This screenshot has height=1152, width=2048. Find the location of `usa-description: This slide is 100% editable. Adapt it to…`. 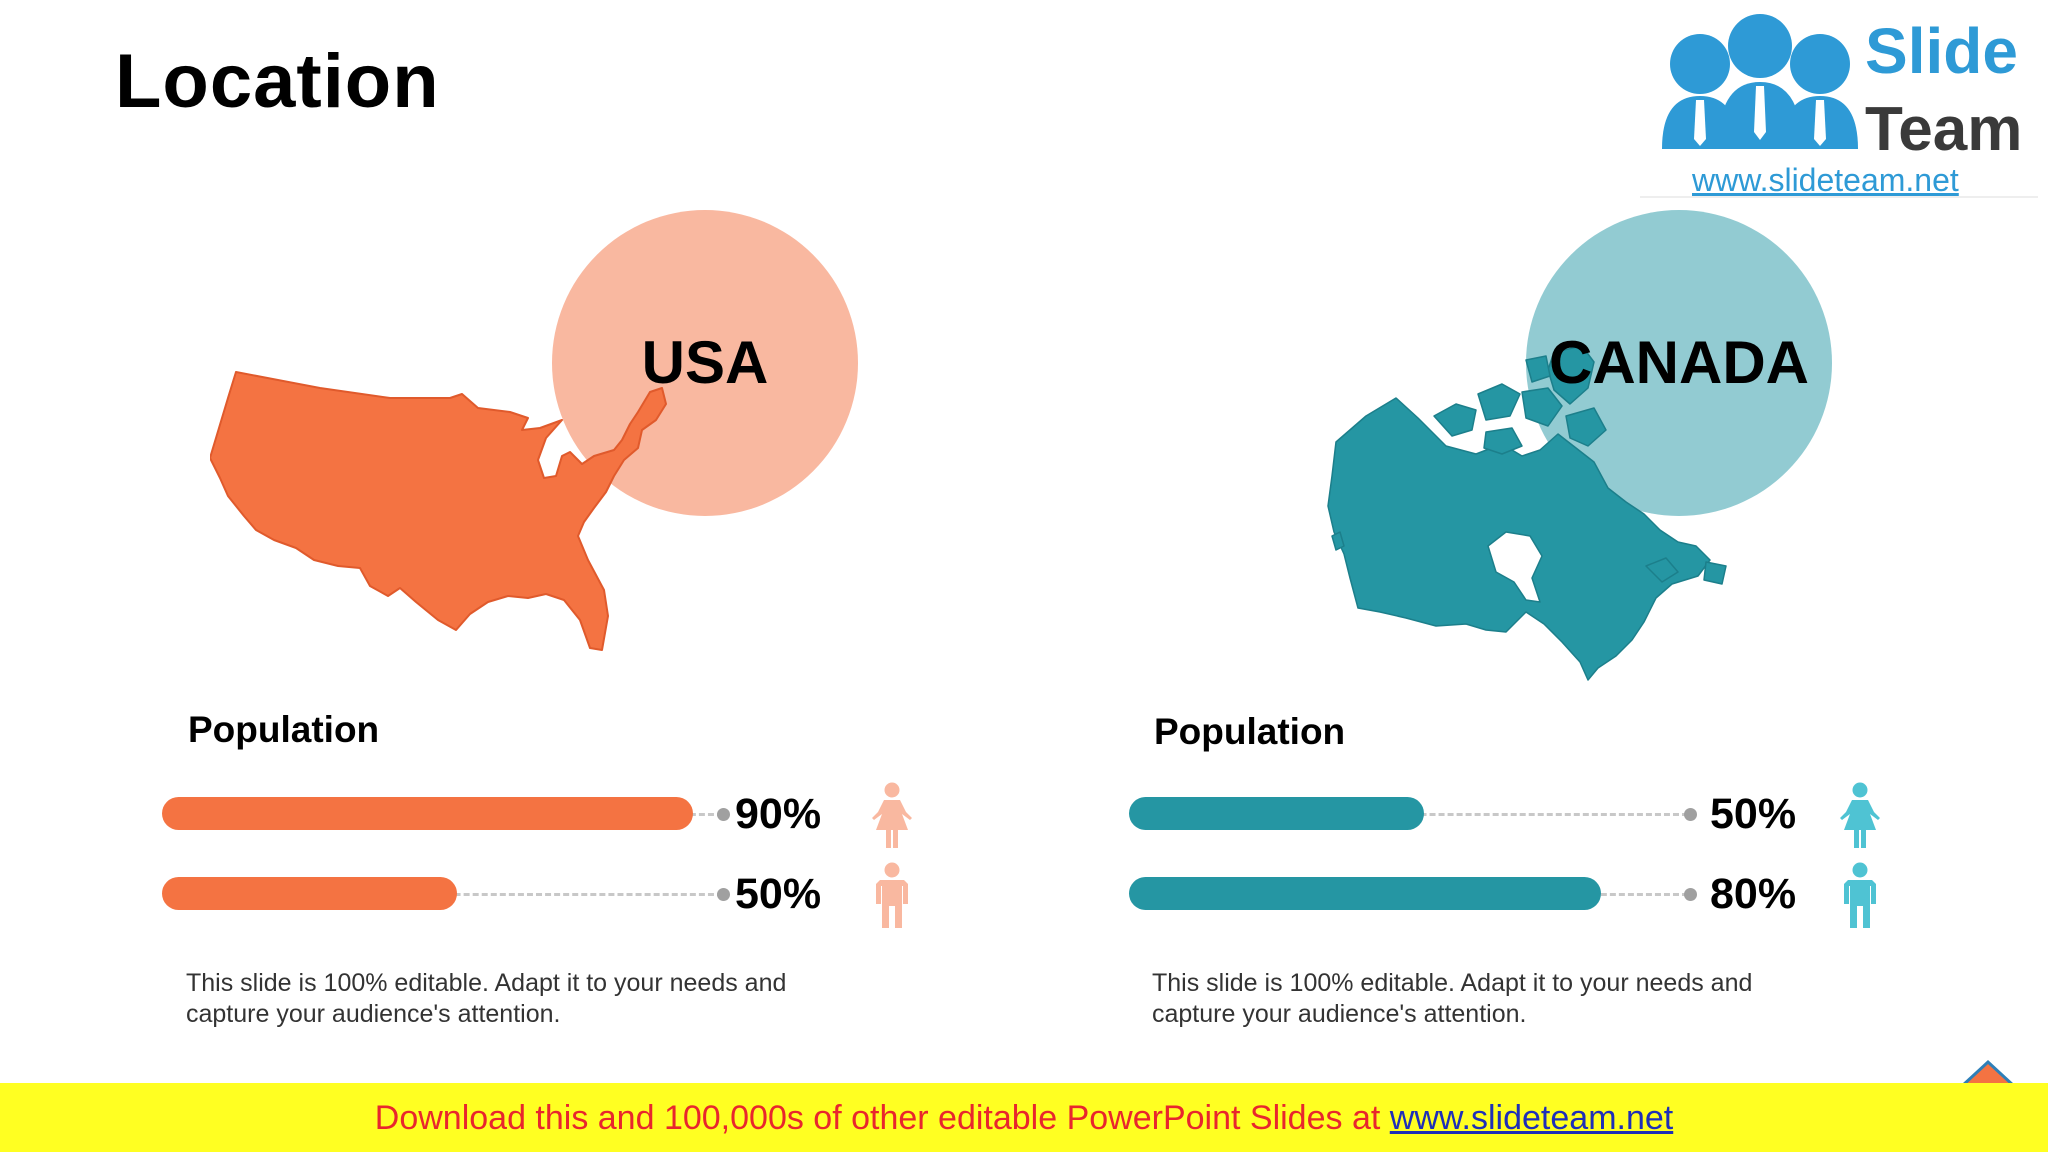

usa-description: This slide is 100% editable. Adapt it to… is located at coordinates (486, 998).